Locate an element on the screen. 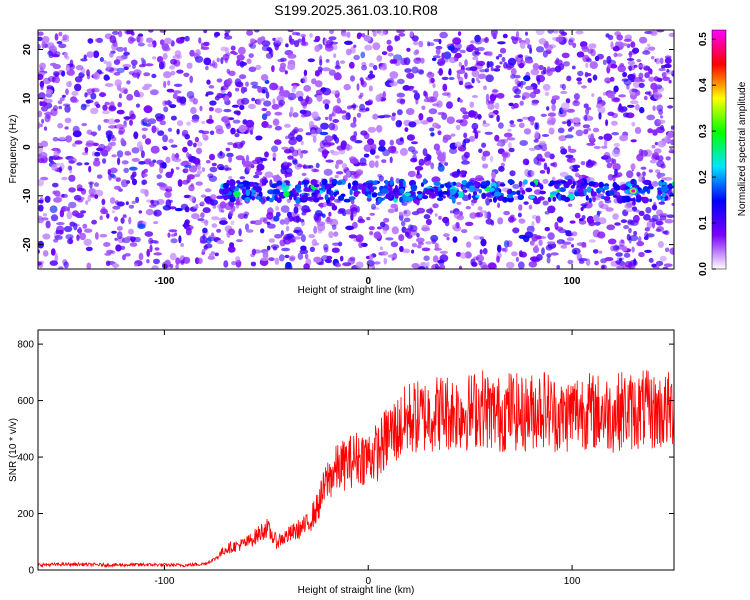  y-tick-label: 200 is located at coordinates (25, 514).